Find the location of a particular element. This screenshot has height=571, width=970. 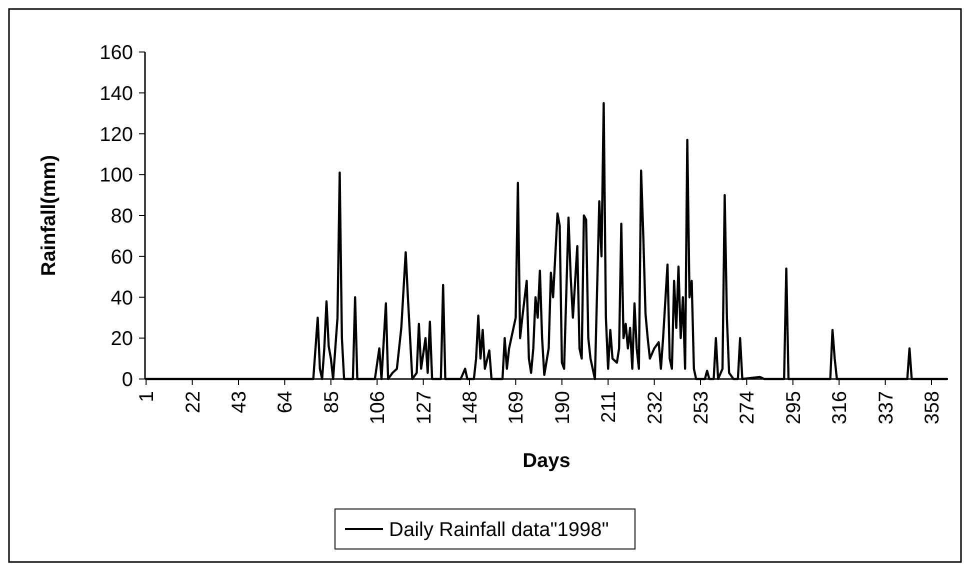

y-tick-label: 160 is located at coordinates (116, 53).